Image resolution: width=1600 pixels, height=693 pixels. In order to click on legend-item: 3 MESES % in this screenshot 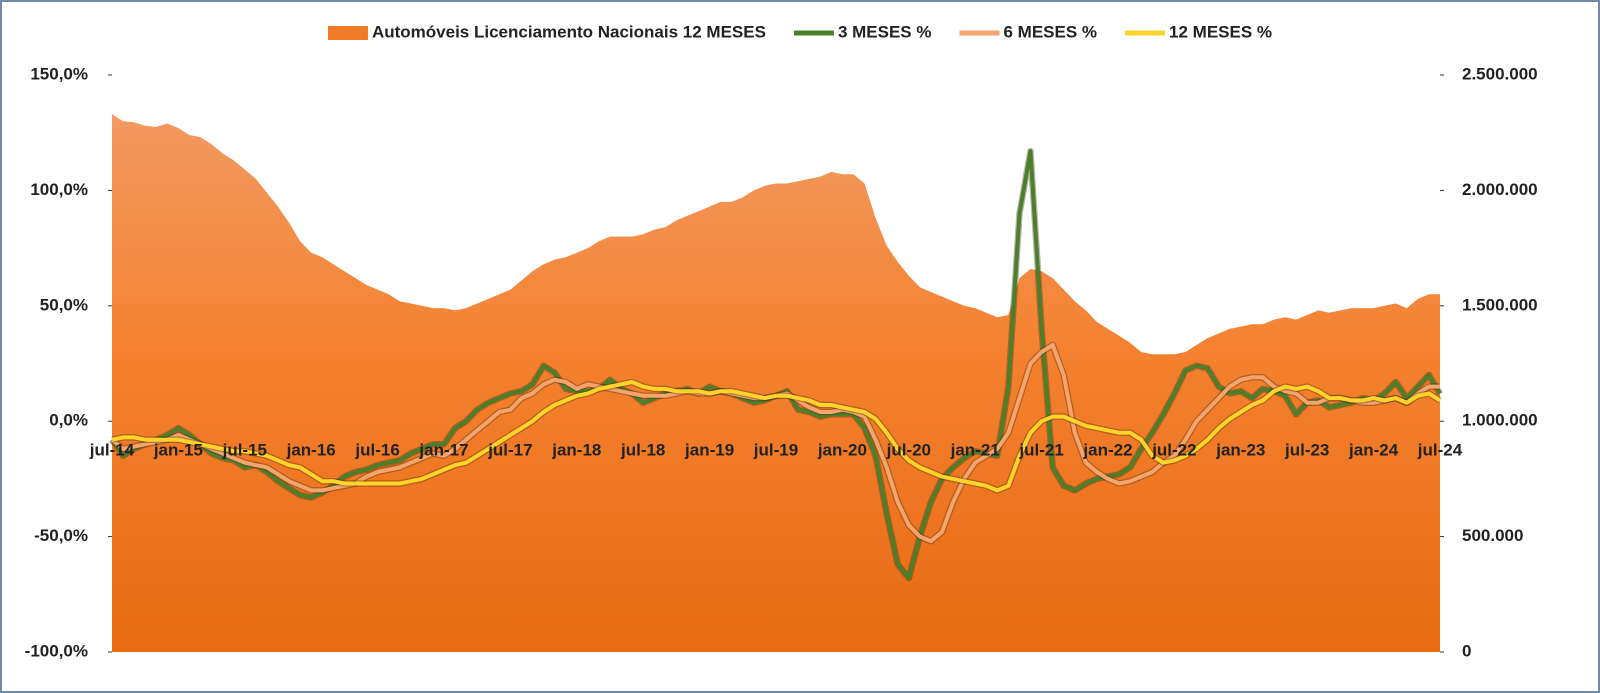, I will do `click(862, 31)`.